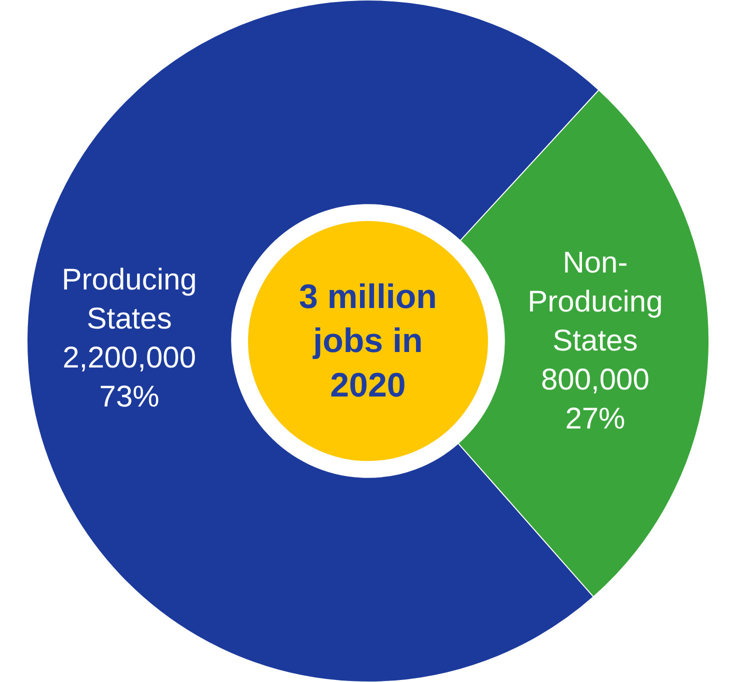 This screenshot has width=736, height=682. I want to click on data-label: 800,000 27%, so click(595, 400).